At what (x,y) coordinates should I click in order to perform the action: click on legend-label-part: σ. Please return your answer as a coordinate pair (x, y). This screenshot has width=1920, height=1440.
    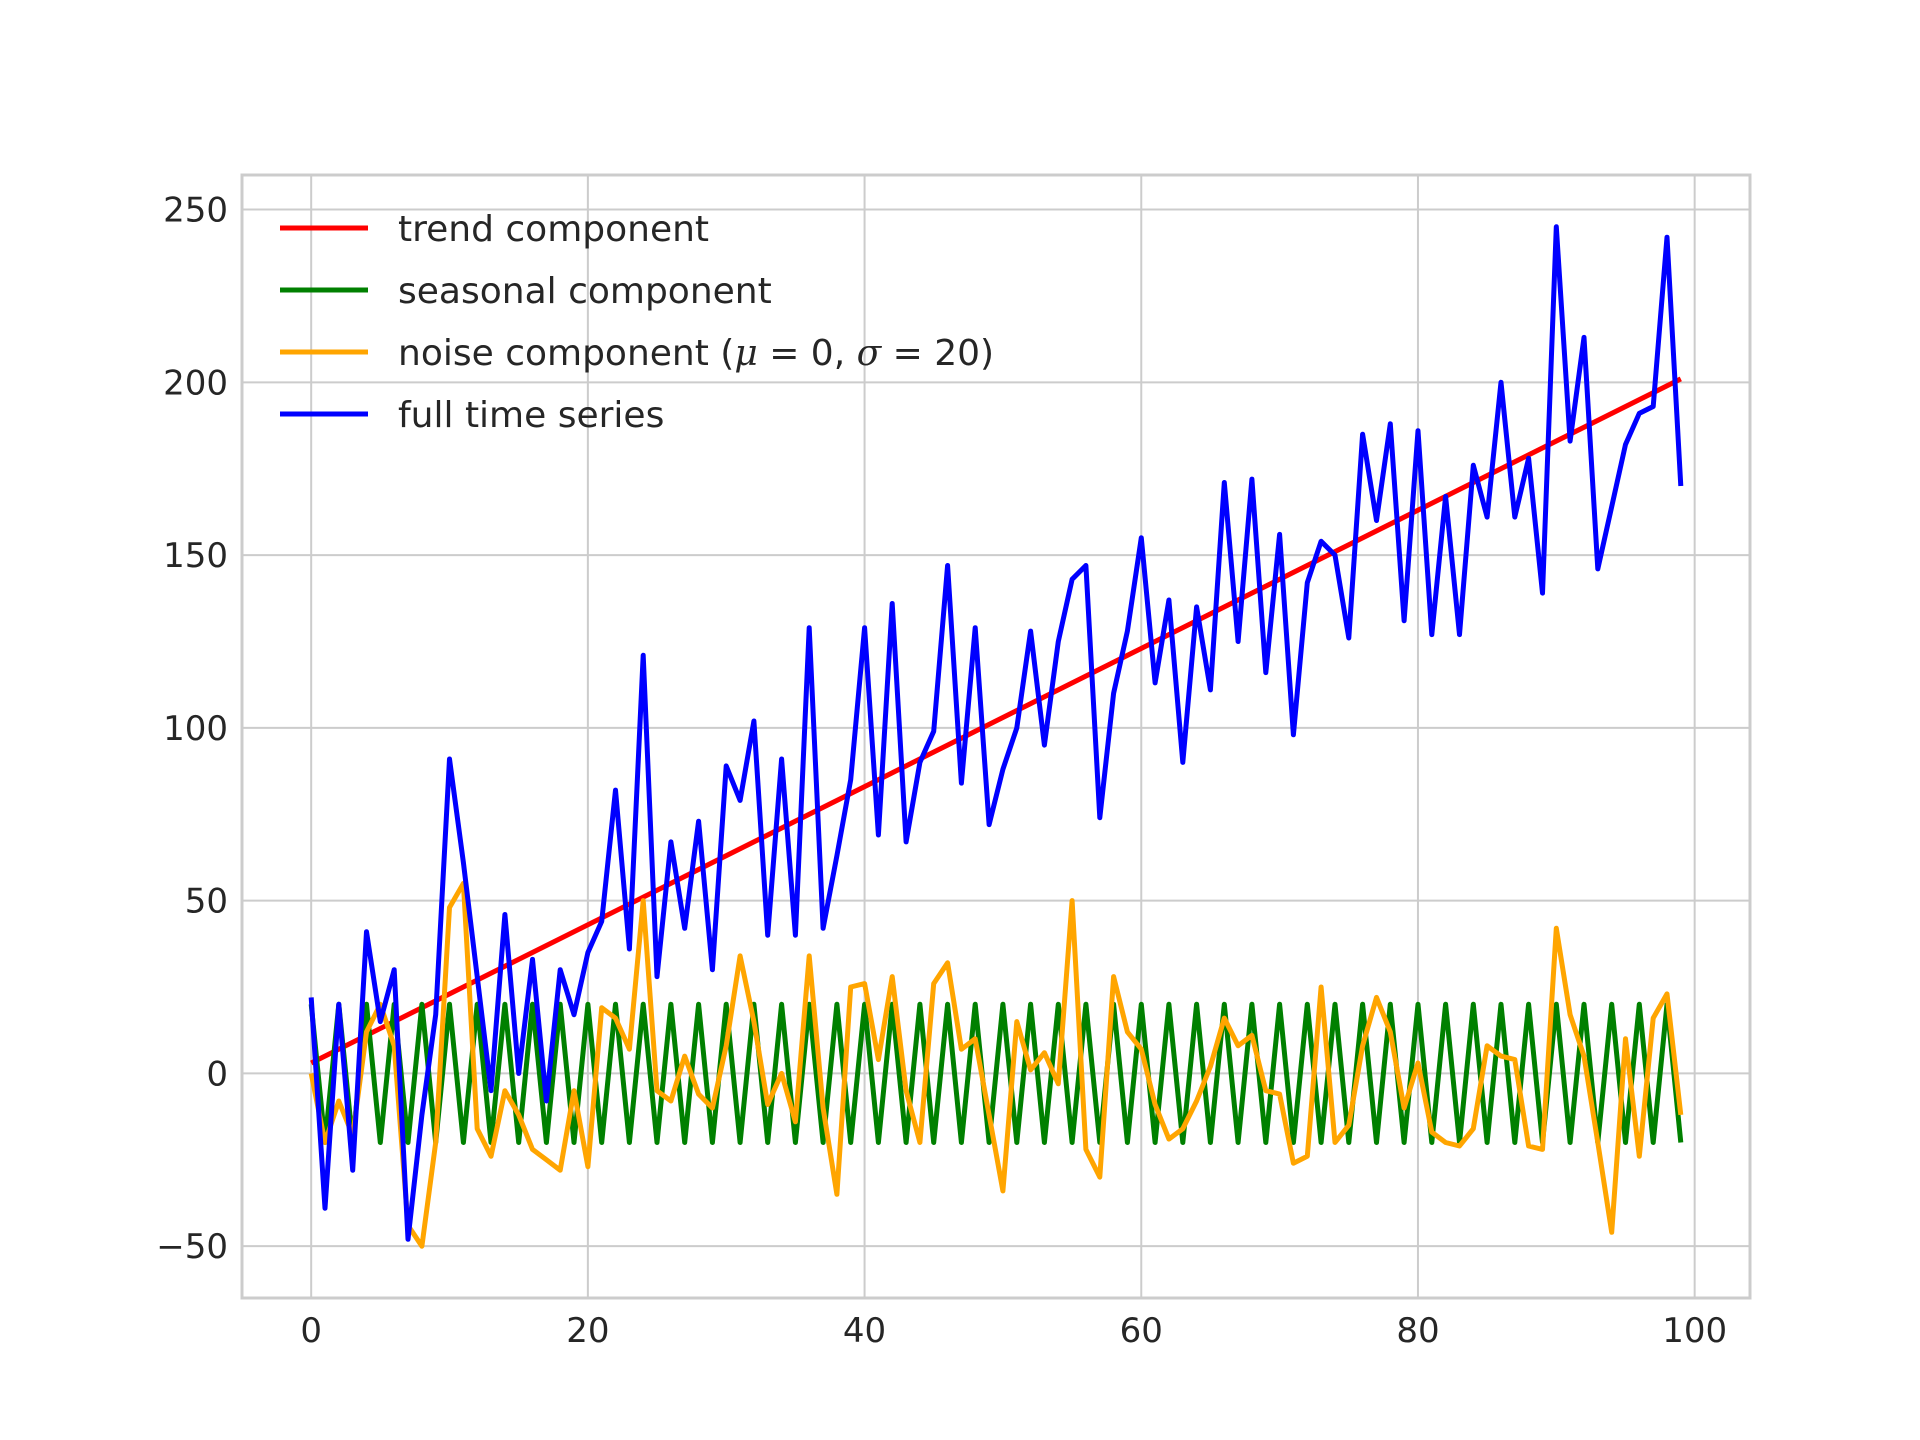
    Looking at the image, I should click on (870, 353).